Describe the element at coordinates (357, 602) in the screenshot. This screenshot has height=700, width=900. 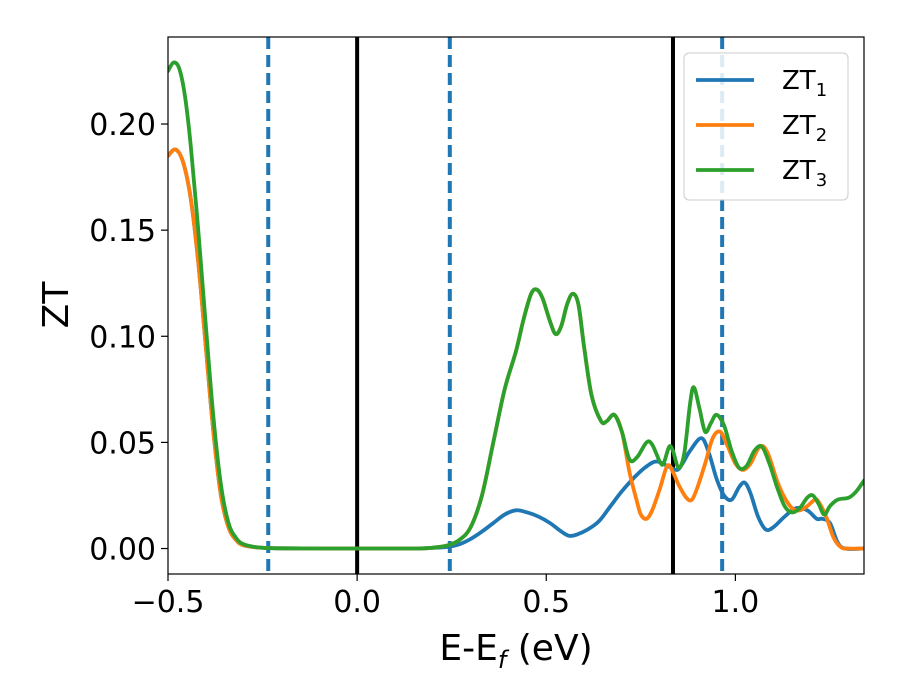
I see `x-tick-label: 0.0` at that location.